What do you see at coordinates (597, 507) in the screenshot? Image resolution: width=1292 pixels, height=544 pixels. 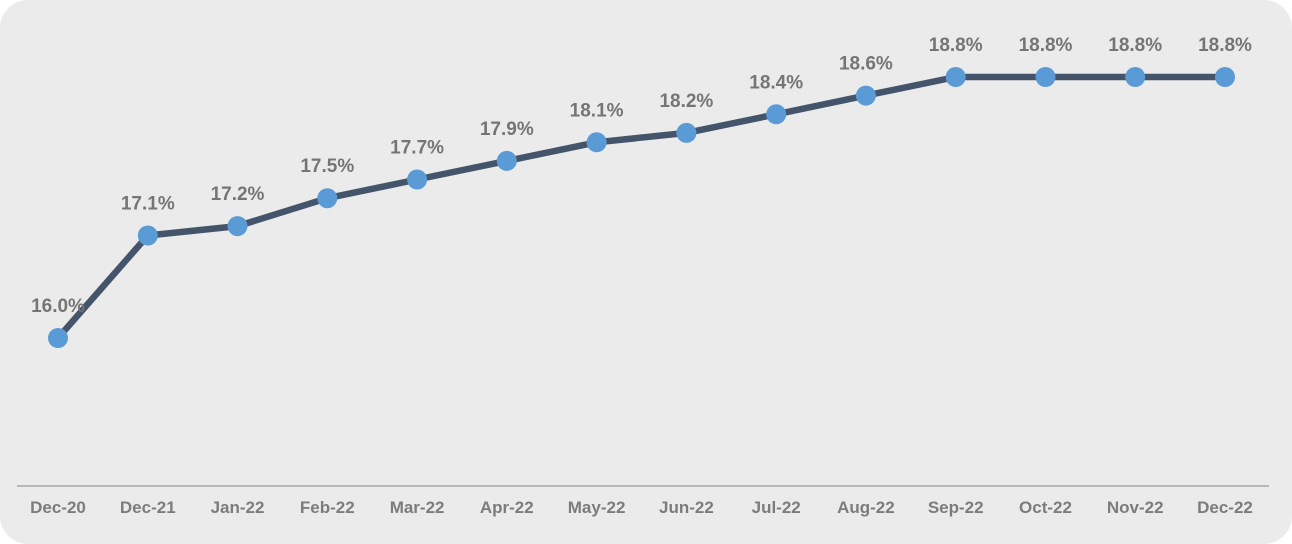 I see `x-axis-tick-label: May-22` at bounding box center [597, 507].